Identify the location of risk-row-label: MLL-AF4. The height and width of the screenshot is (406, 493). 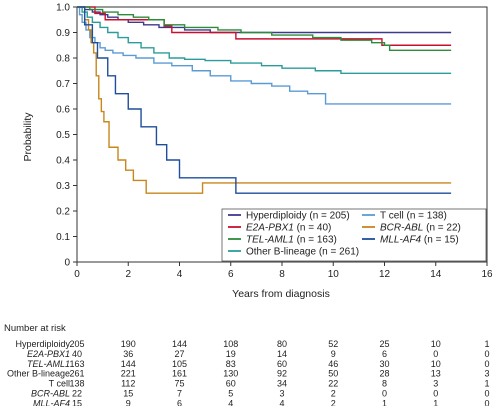
(51, 402).